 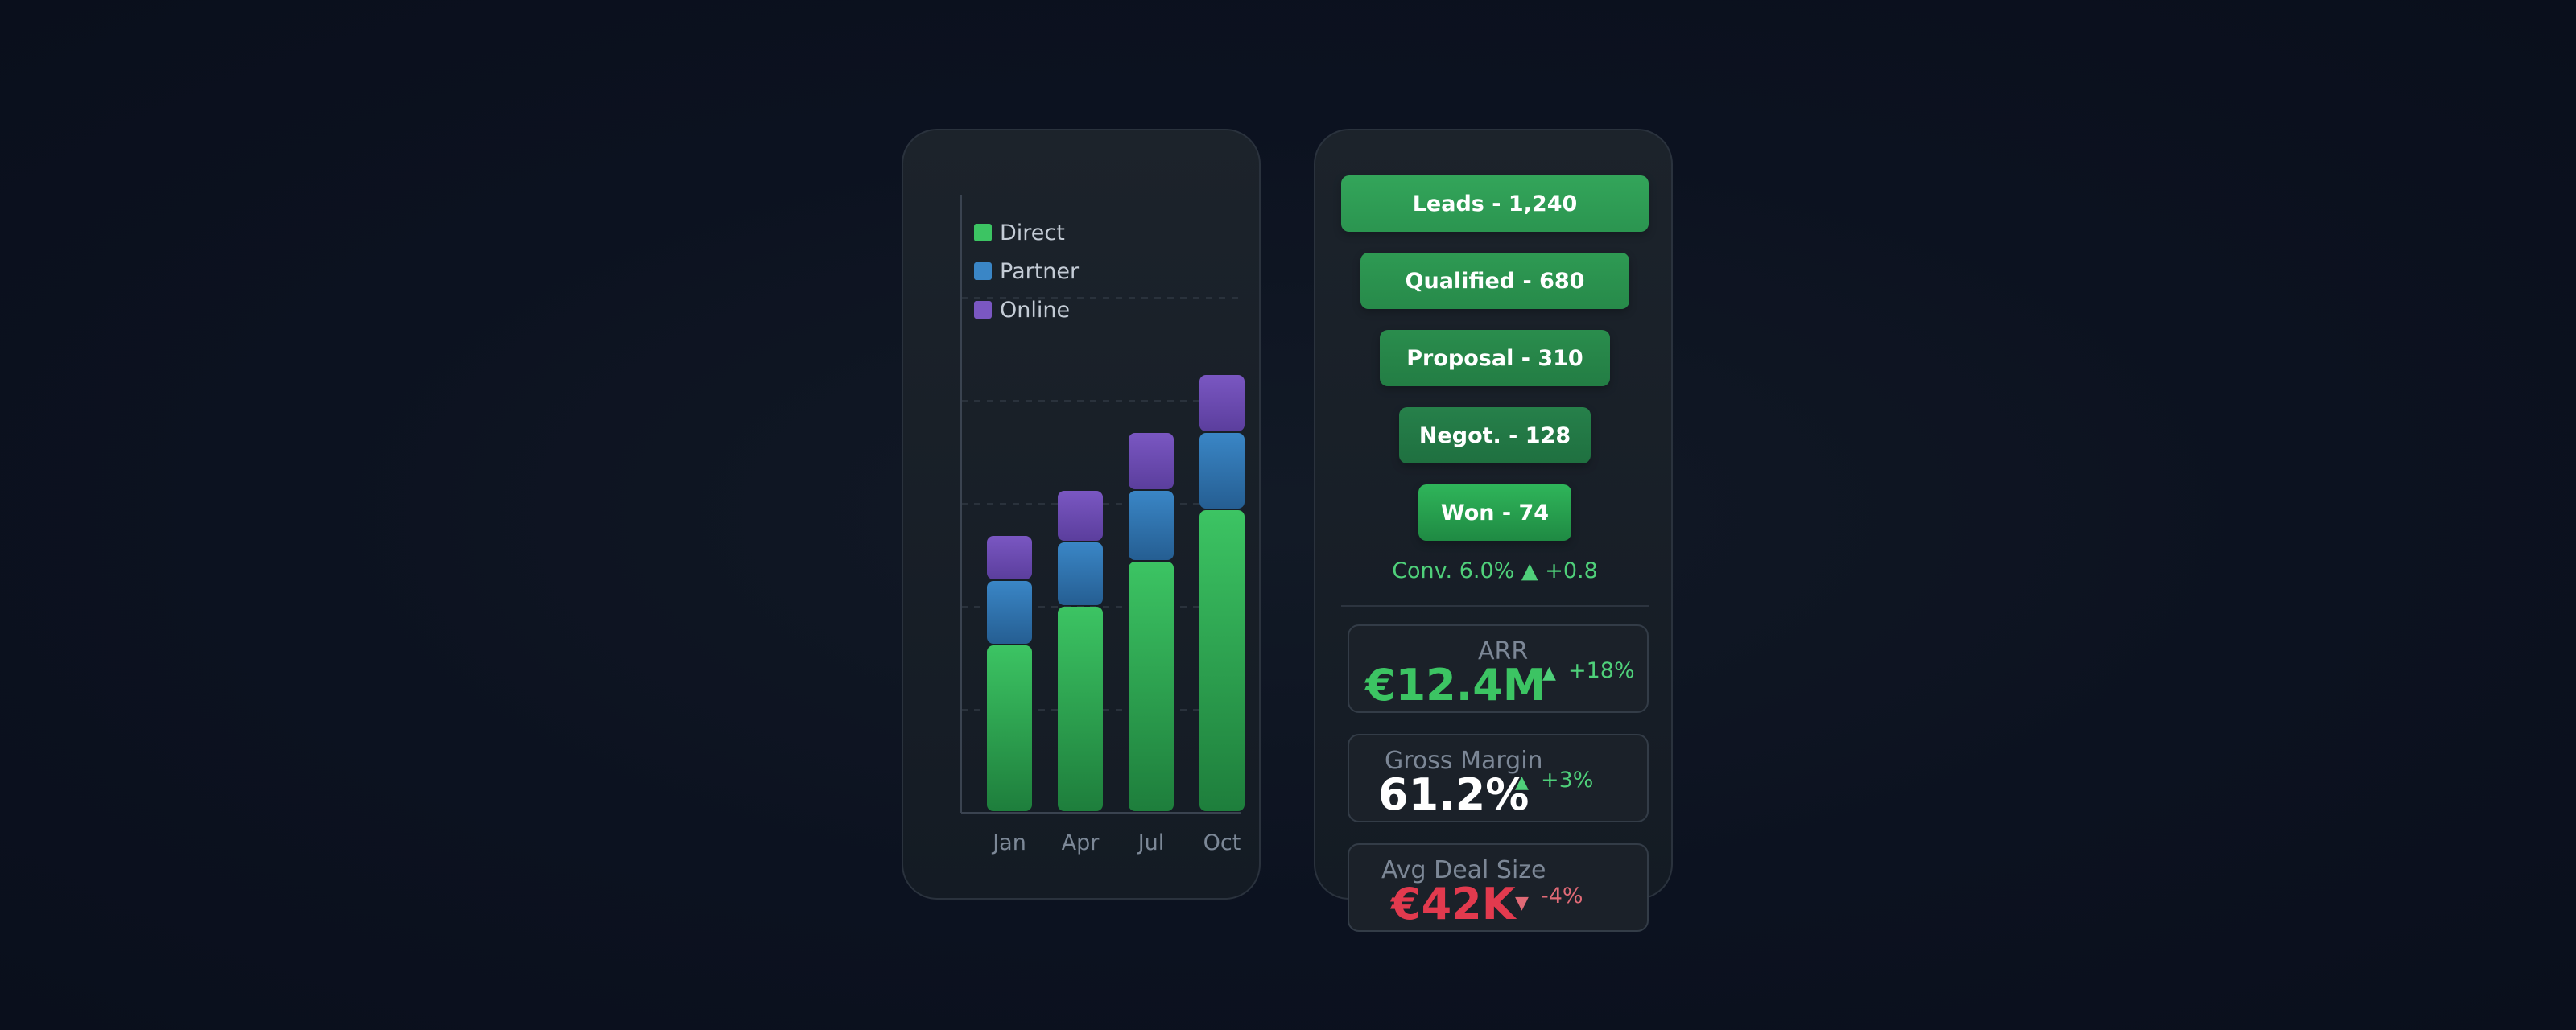 I want to click on bar-direct-oct, so click(x=1222, y=660).